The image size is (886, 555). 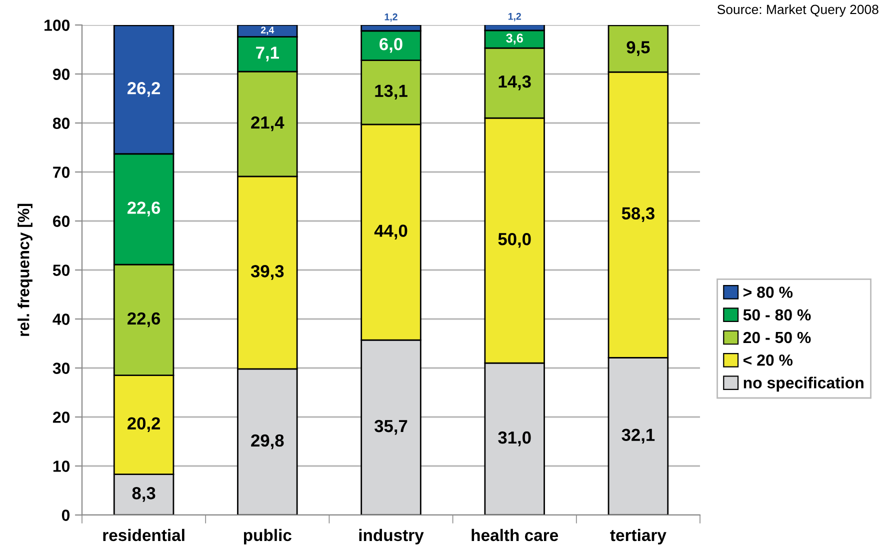 I want to click on data-label: 31,0, so click(x=514, y=438).